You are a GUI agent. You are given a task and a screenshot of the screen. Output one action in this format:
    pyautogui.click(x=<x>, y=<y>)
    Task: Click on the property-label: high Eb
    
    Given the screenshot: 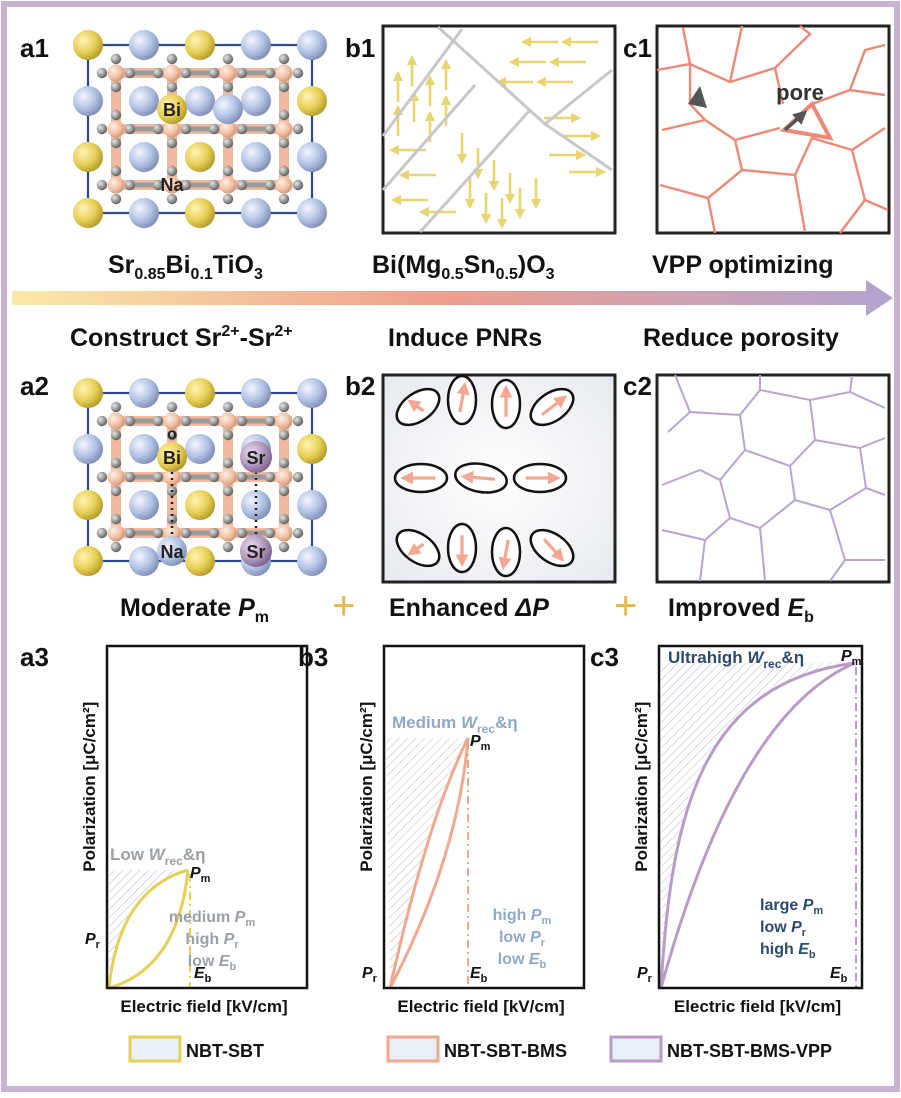 What is the action you would take?
    pyautogui.click(x=788, y=951)
    